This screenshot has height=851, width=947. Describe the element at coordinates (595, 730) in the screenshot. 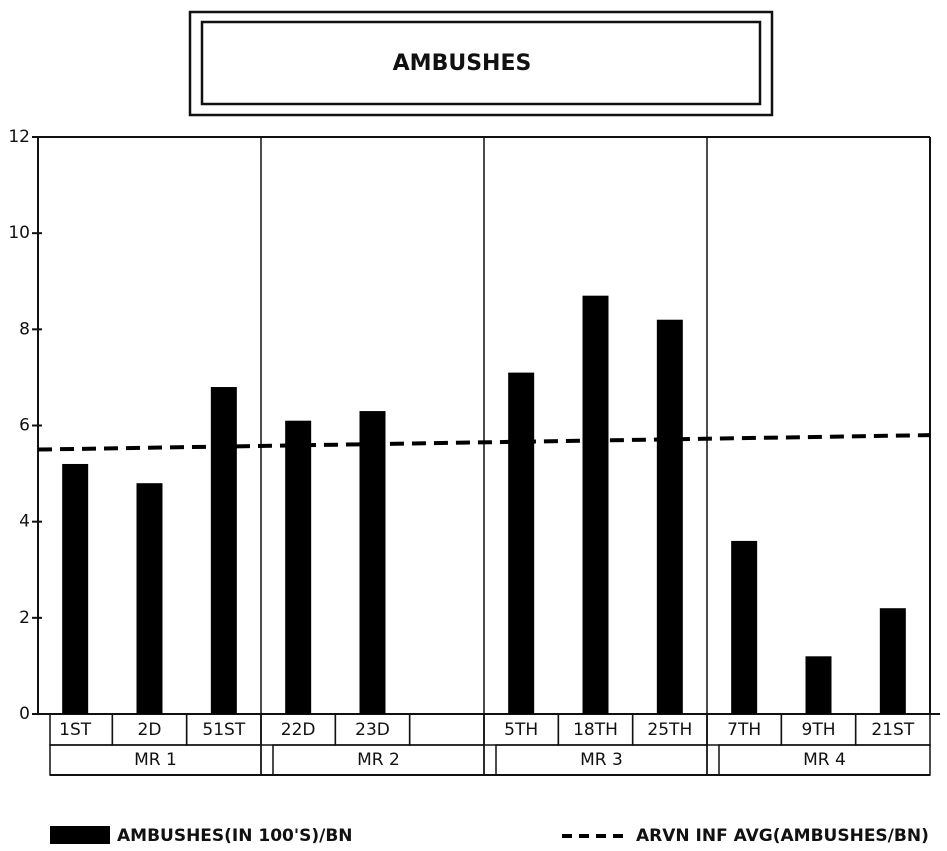

I see `x-tick-label: 18TH` at that location.